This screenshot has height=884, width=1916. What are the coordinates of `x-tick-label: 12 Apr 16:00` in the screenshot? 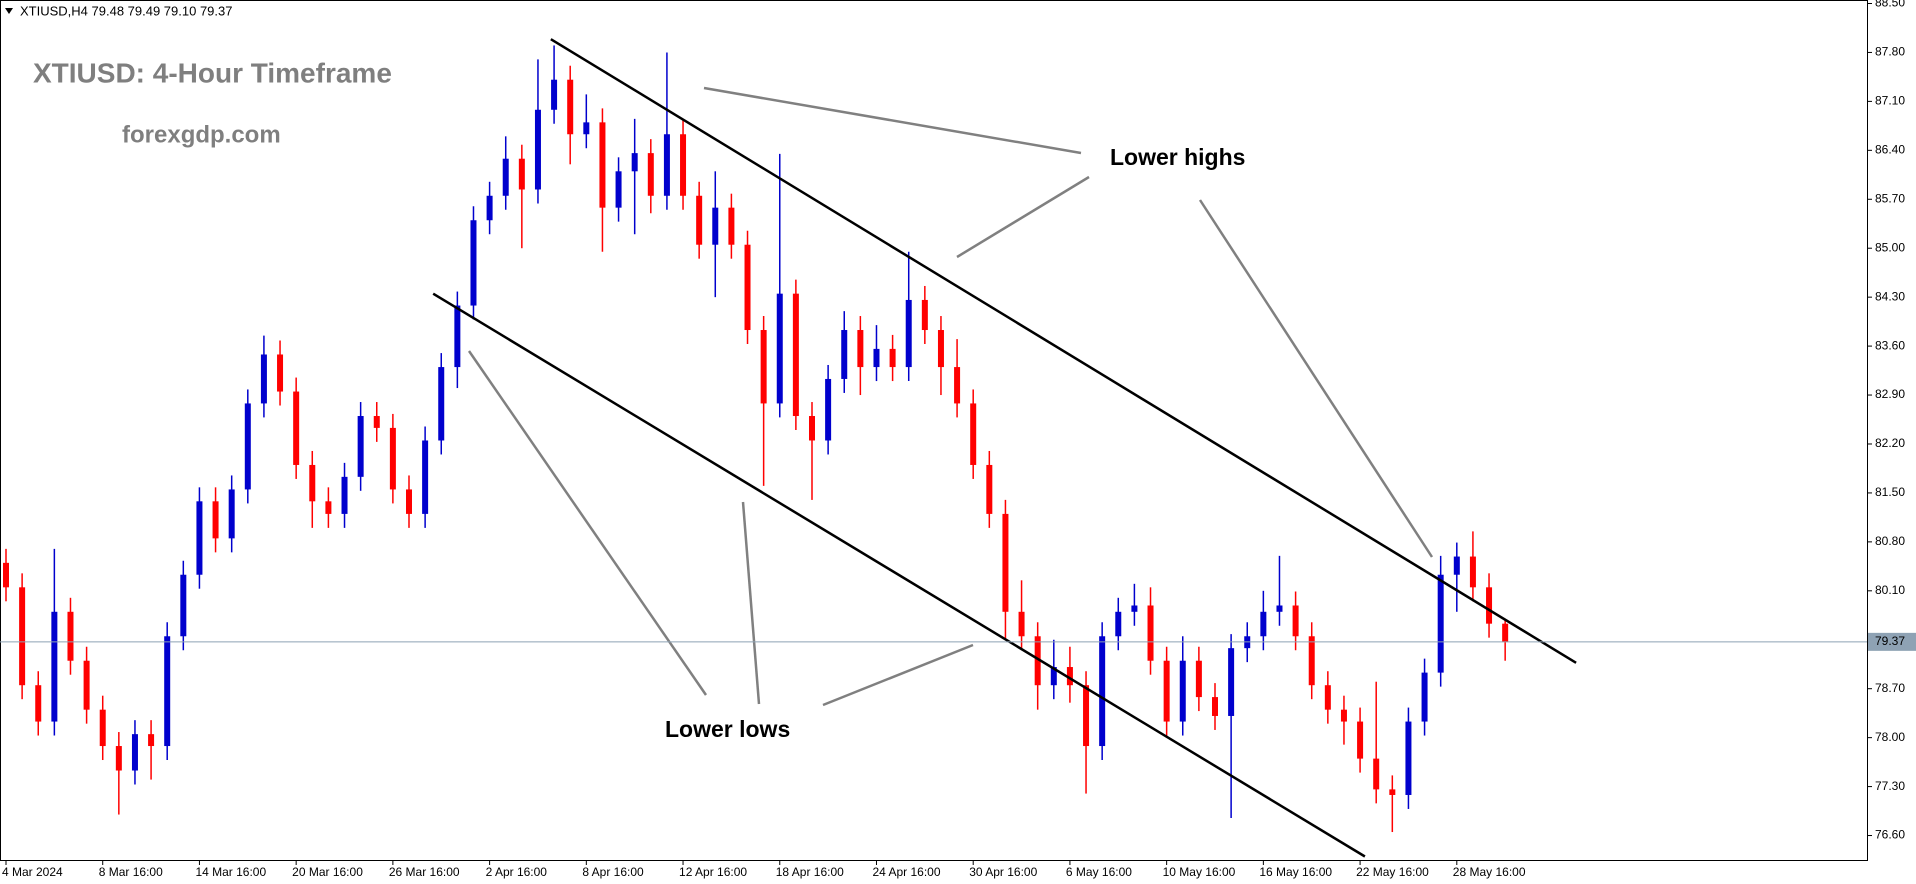 It's located at (713, 872).